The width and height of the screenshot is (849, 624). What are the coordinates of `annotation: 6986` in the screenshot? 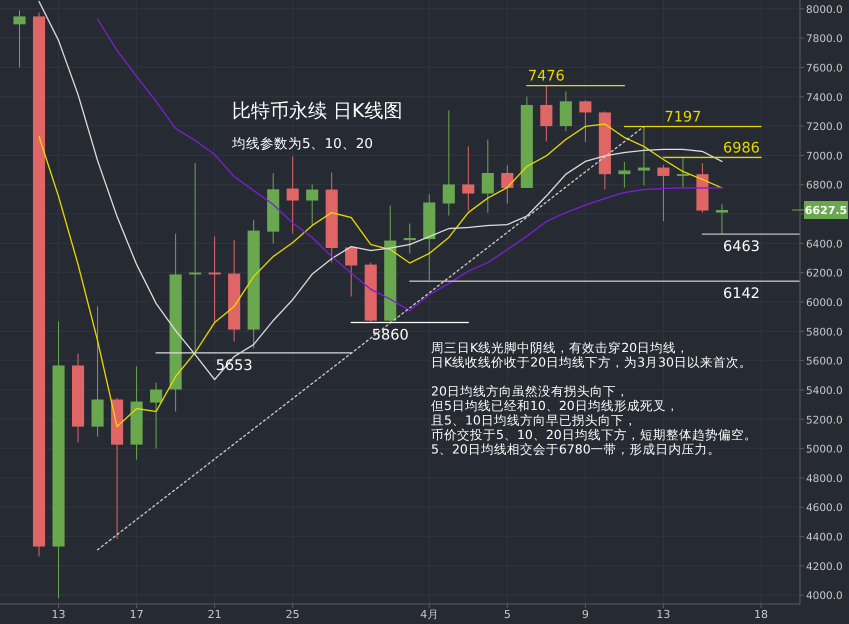 It's located at (741, 148).